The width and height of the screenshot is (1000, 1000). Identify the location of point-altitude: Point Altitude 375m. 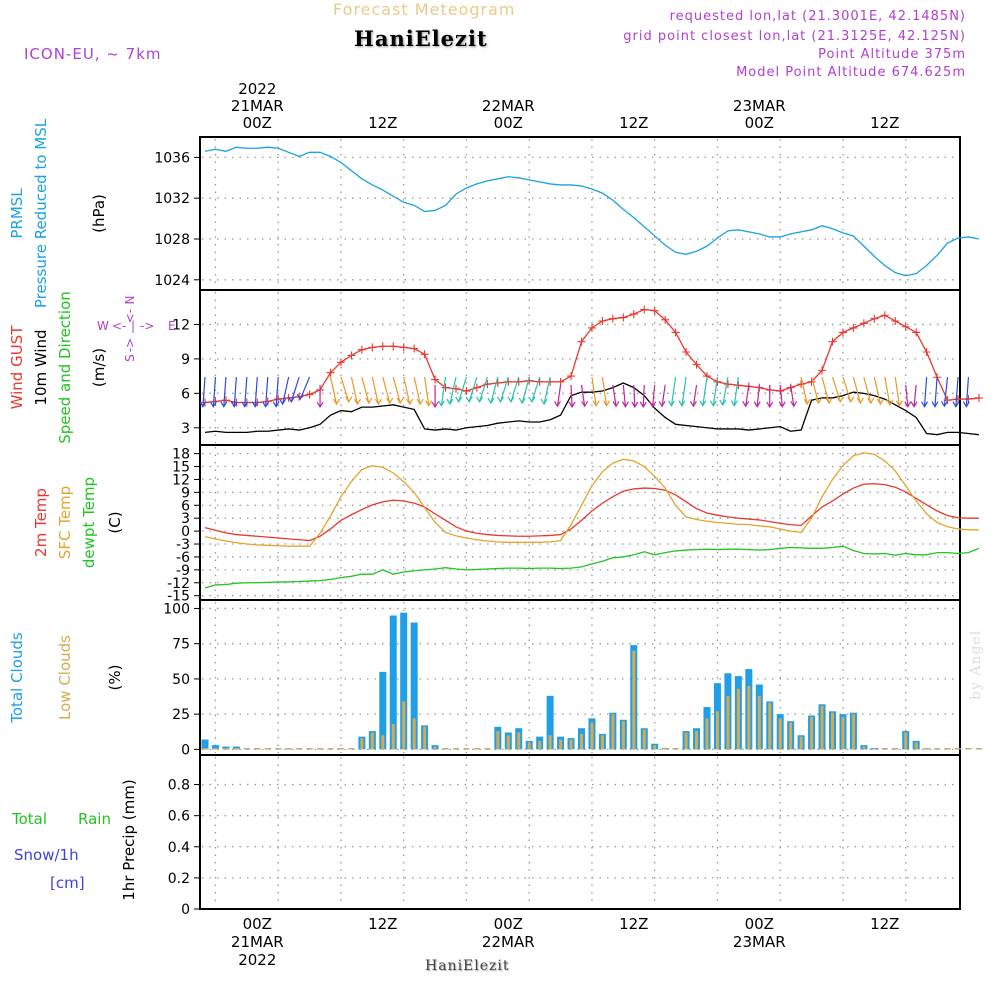
(892, 54).